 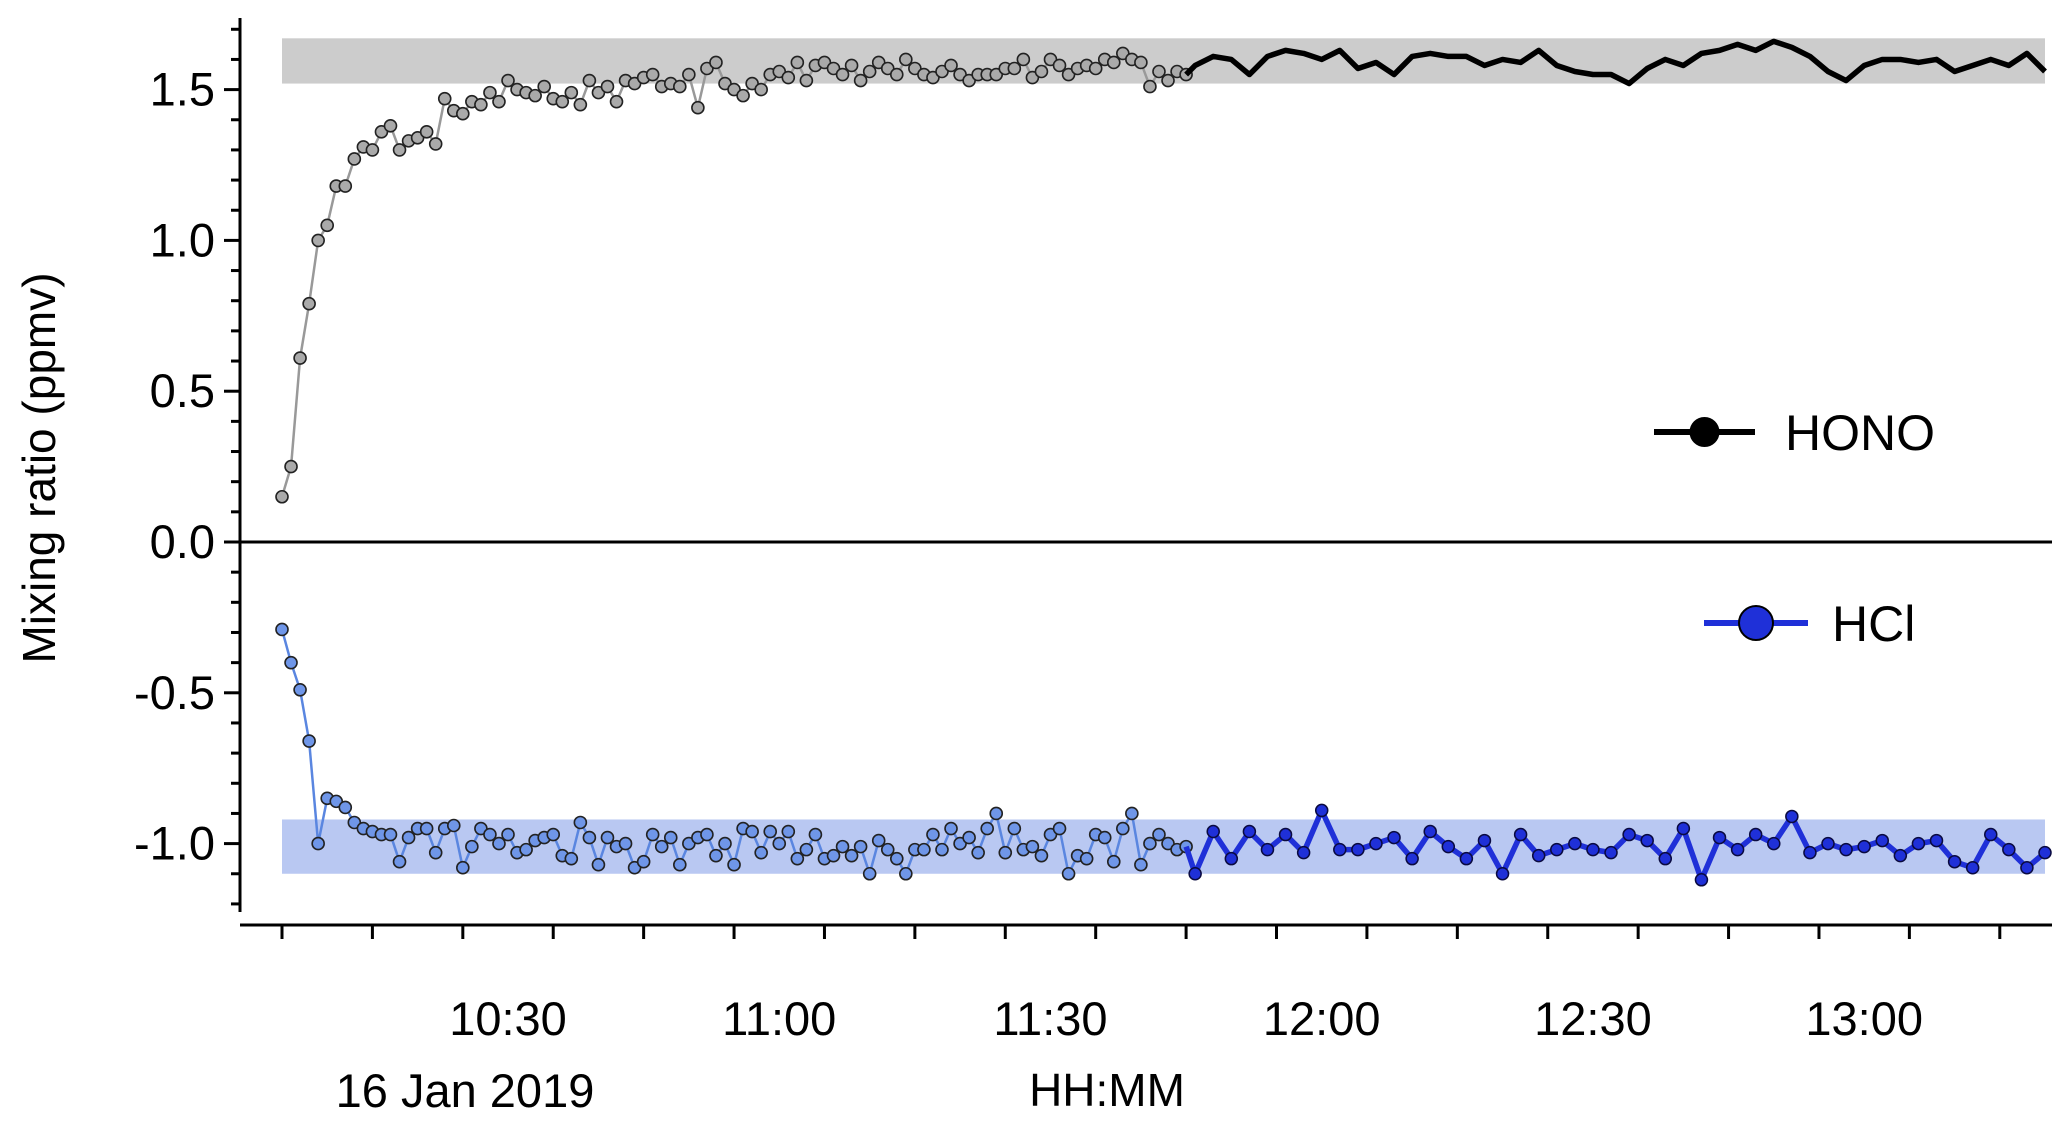 What do you see at coordinates (1146, 984) in the screenshot?
I see `x-axis: 10:30 11:00 11:30 12:00 12:30 13:00` at bounding box center [1146, 984].